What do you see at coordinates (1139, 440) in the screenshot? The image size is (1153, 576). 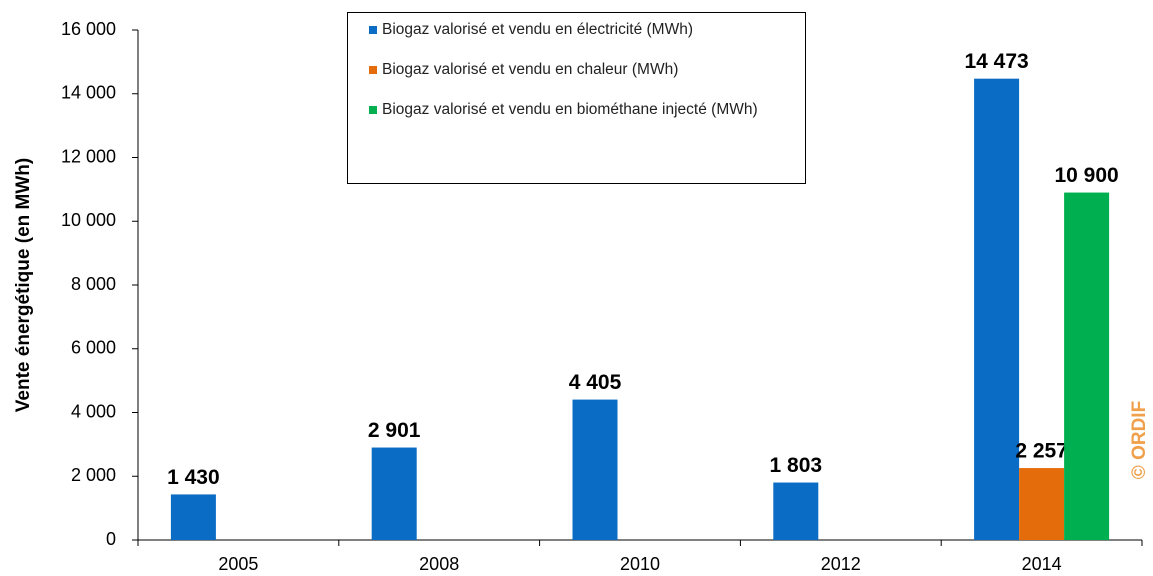 I see `watermark: © ORDIF` at bounding box center [1139, 440].